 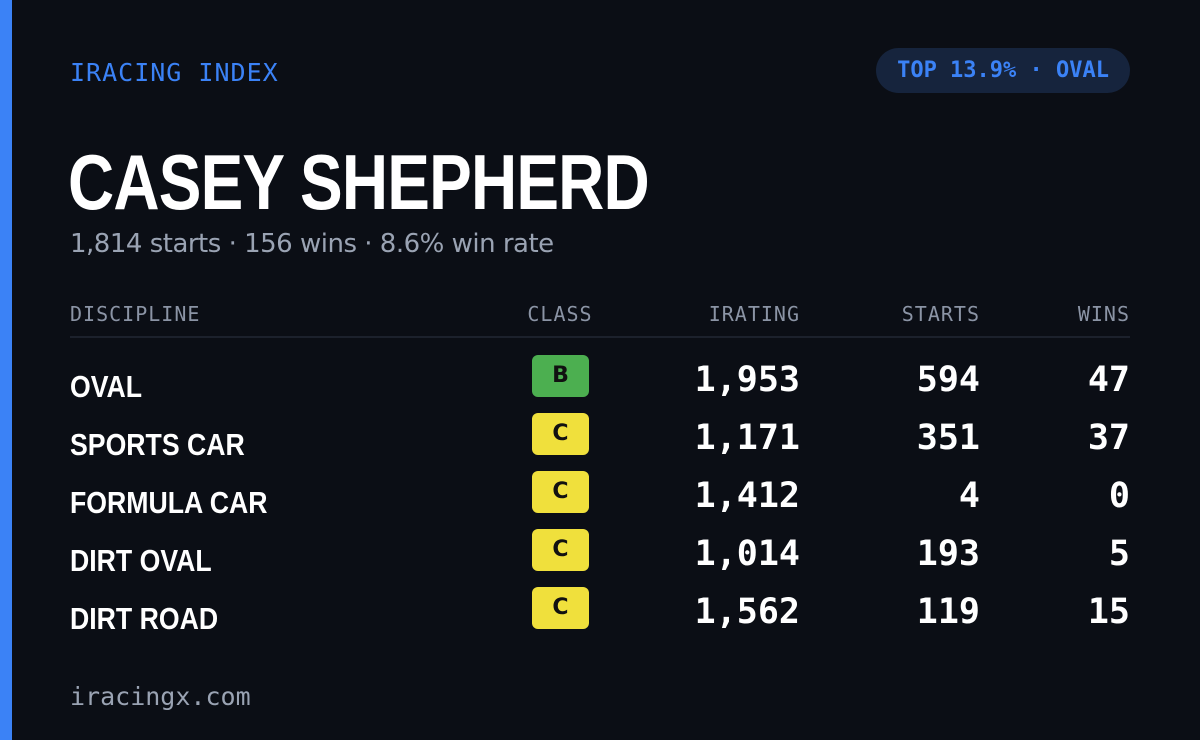 What do you see at coordinates (560, 376) in the screenshot?
I see `class-badge: B` at bounding box center [560, 376].